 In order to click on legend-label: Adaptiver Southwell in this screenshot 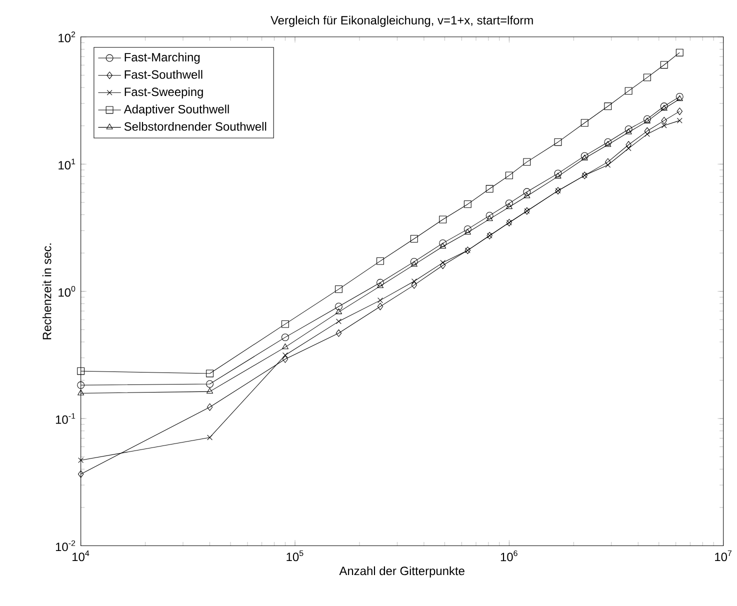, I will do `click(176, 110)`.